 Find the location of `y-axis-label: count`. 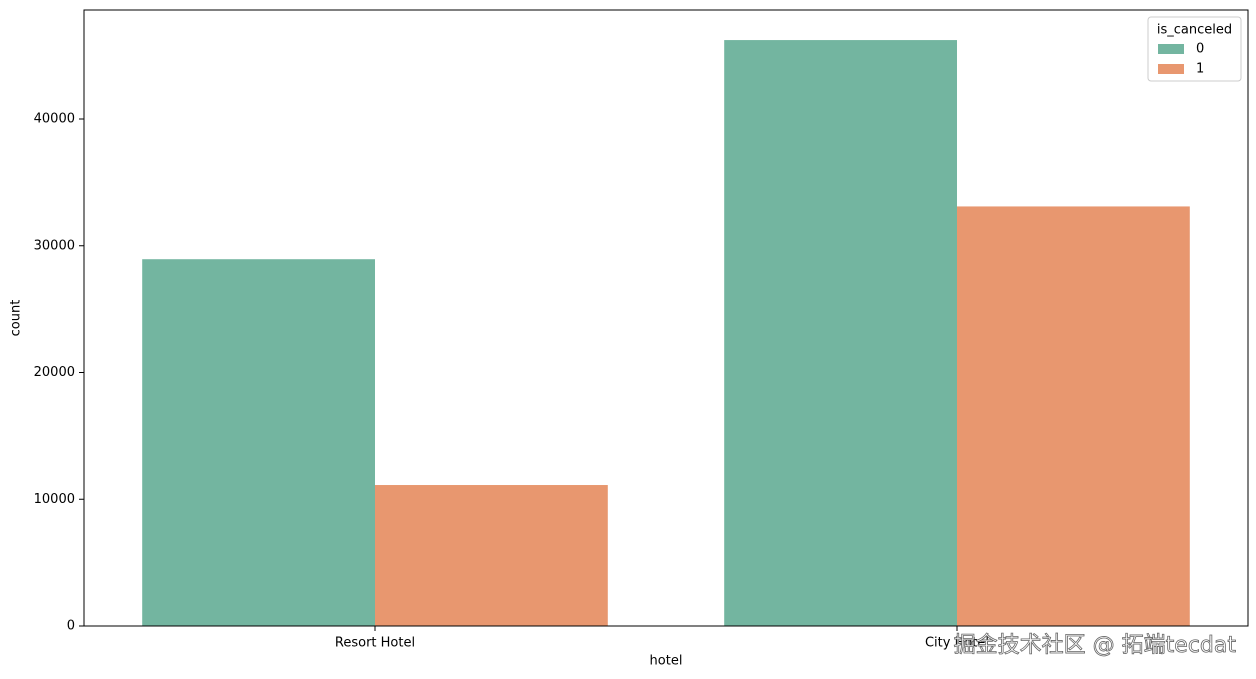

y-axis-label: count is located at coordinates (16, 318).